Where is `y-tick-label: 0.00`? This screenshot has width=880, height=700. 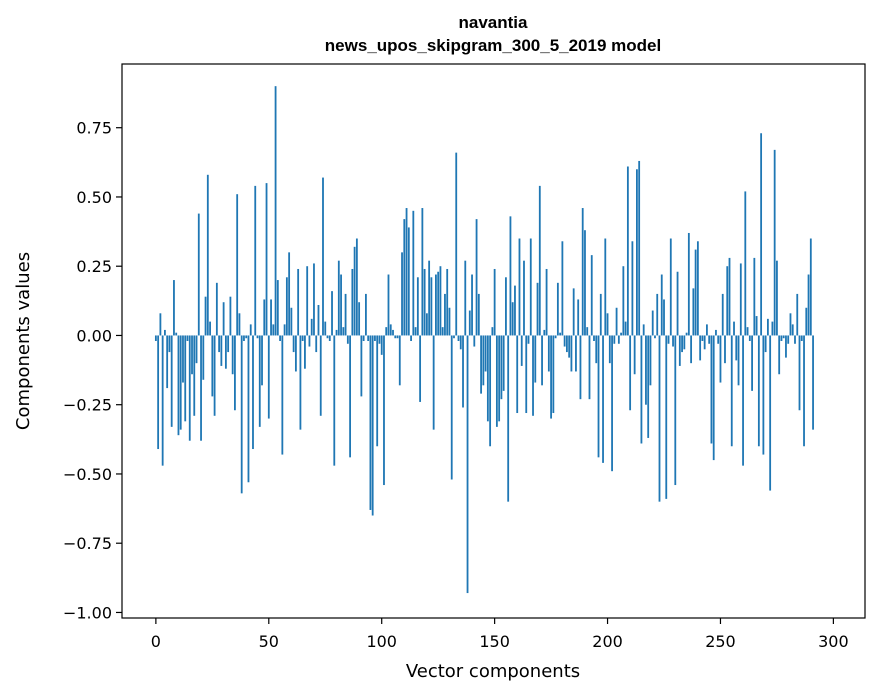 y-tick-label: 0.00 is located at coordinates (94, 335).